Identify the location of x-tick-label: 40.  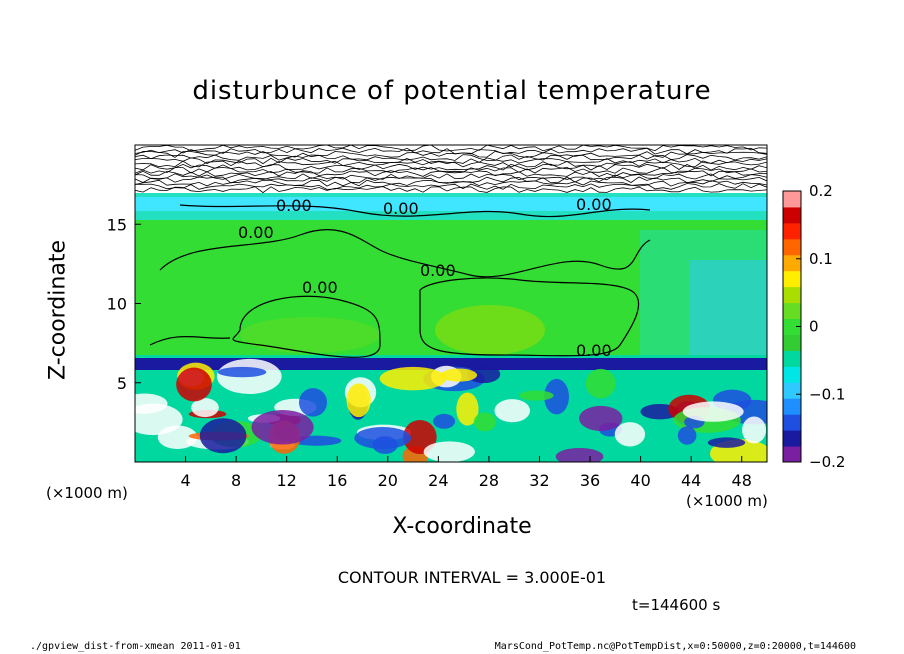
(640, 480).